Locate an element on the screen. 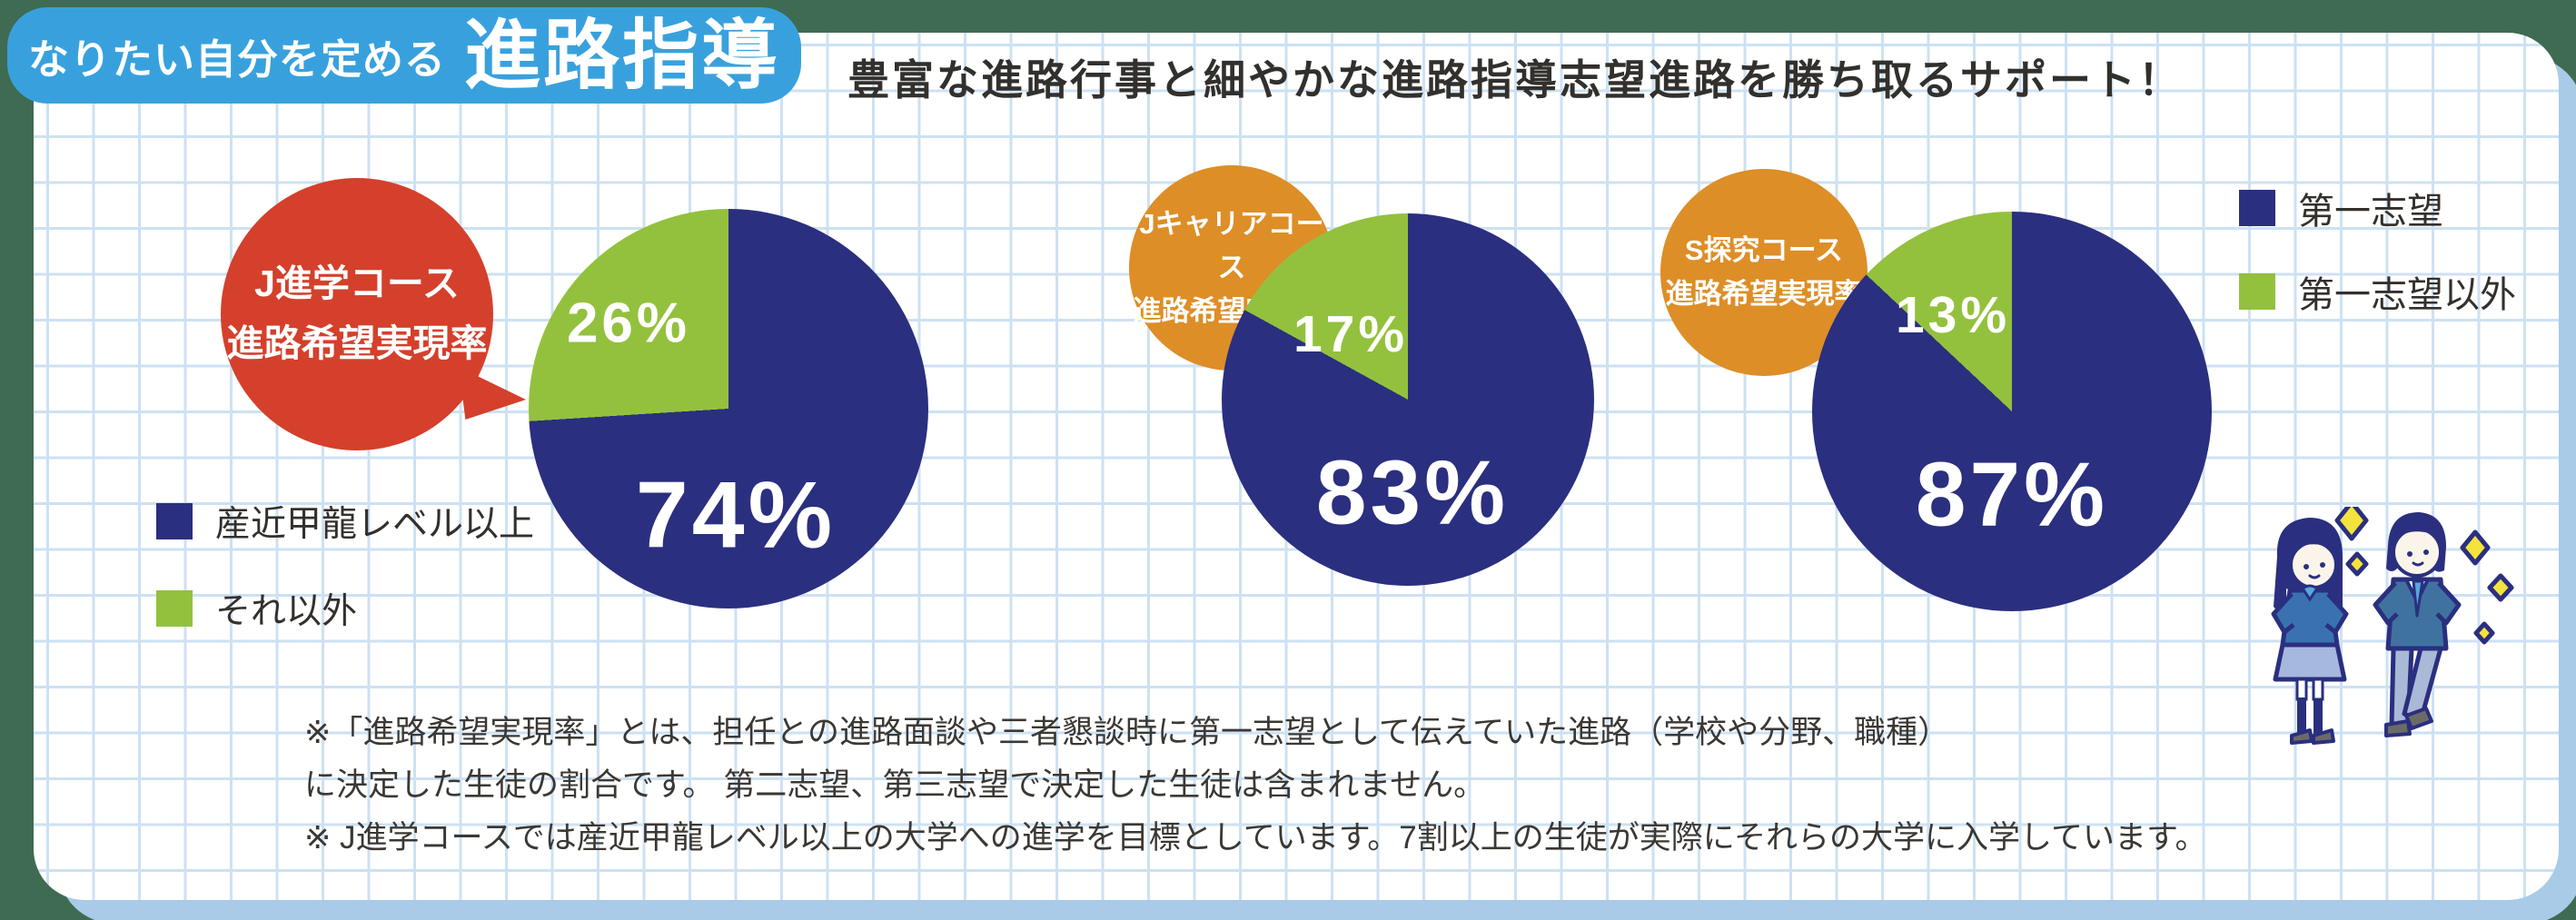  legend-item: 第一志望以外 is located at coordinates (2377, 291).